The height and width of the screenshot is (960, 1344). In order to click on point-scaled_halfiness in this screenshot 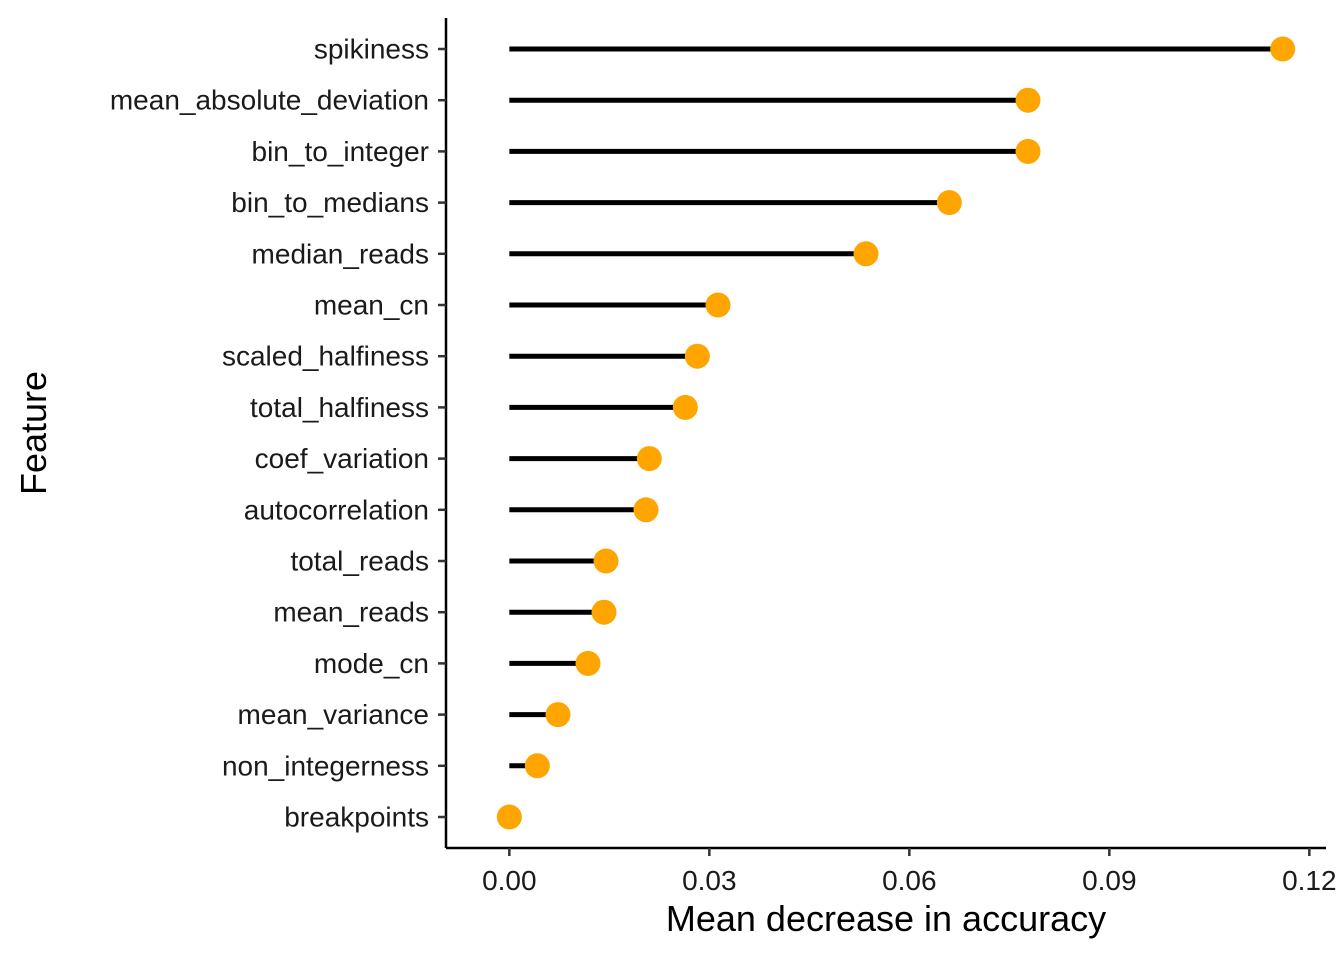, I will do `click(697, 356)`.